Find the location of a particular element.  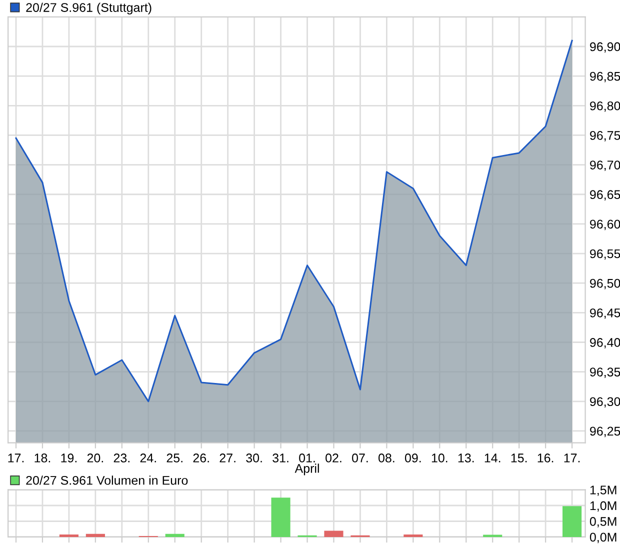

x-tick-label: 16. is located at coordinates (546, 458).